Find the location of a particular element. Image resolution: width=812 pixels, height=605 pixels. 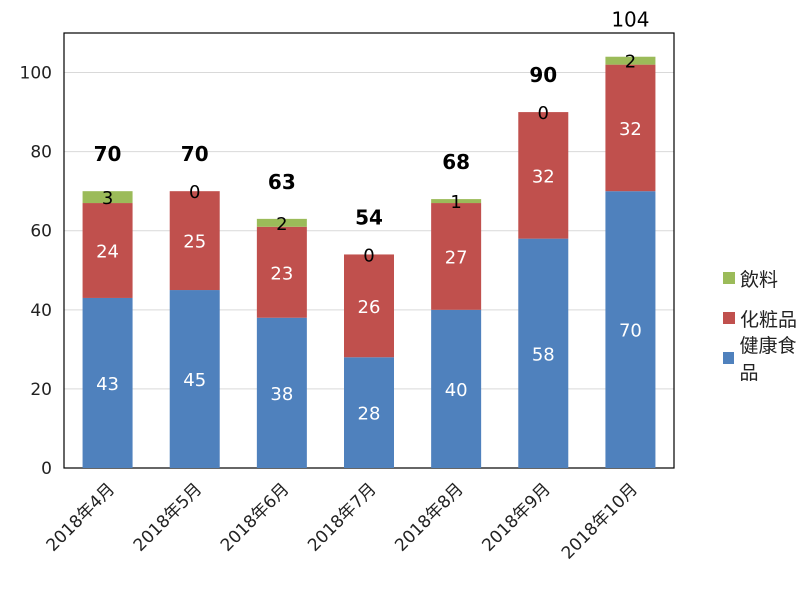

legend-item-cosmetics: 化粧品 is located at coordinates (767, 318).